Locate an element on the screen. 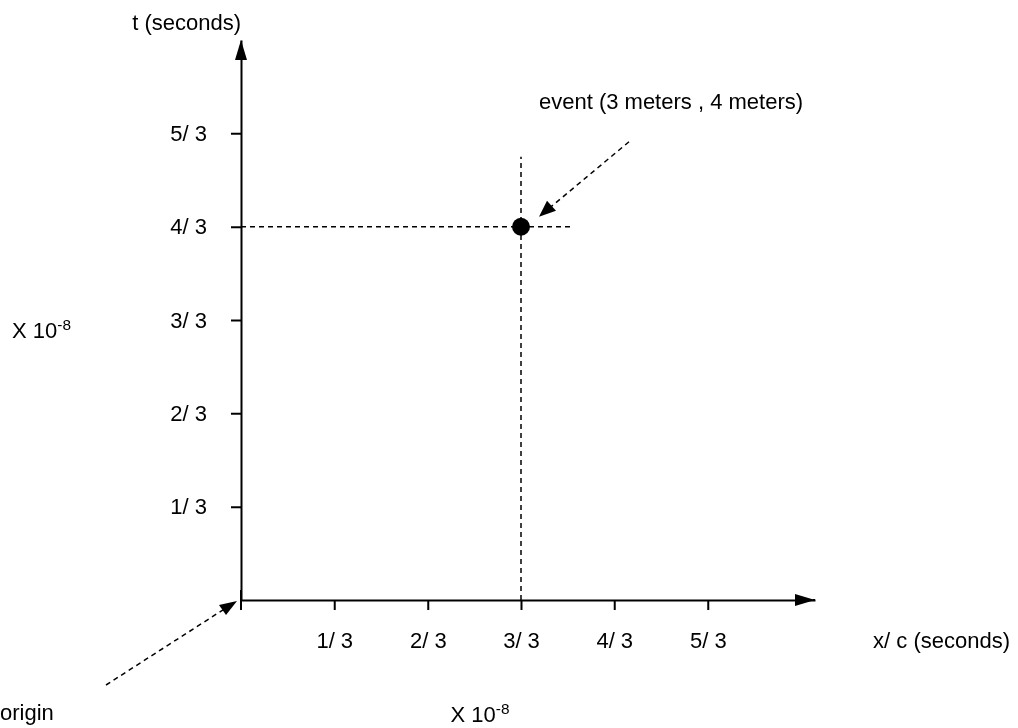 The width and height of the screenshot is (1018, 728). x-tick-label: 2/ 3 is located at coordinates (428, 640).